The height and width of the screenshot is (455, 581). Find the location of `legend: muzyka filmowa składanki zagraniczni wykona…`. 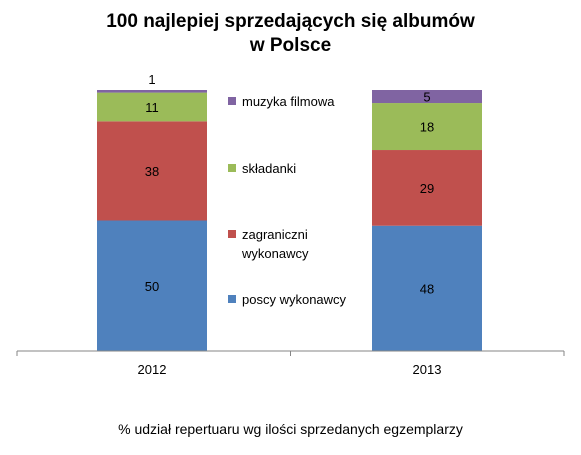

legend: muzyka filmowa składanki zagraniczni wykona… is located at coordinates (287, 200).